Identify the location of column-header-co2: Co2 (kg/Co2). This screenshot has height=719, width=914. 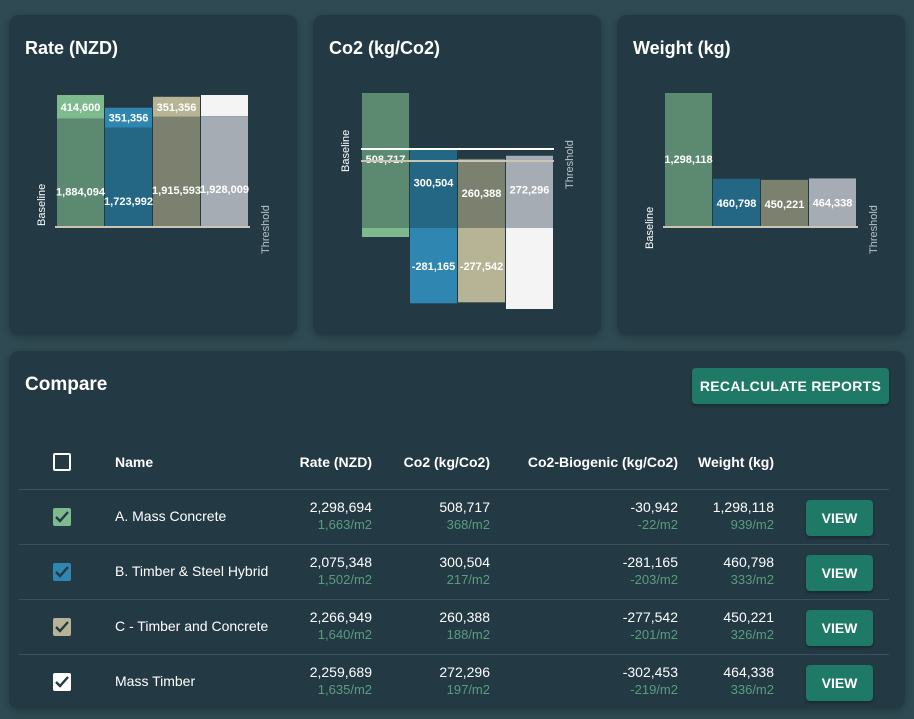
(446, 462).